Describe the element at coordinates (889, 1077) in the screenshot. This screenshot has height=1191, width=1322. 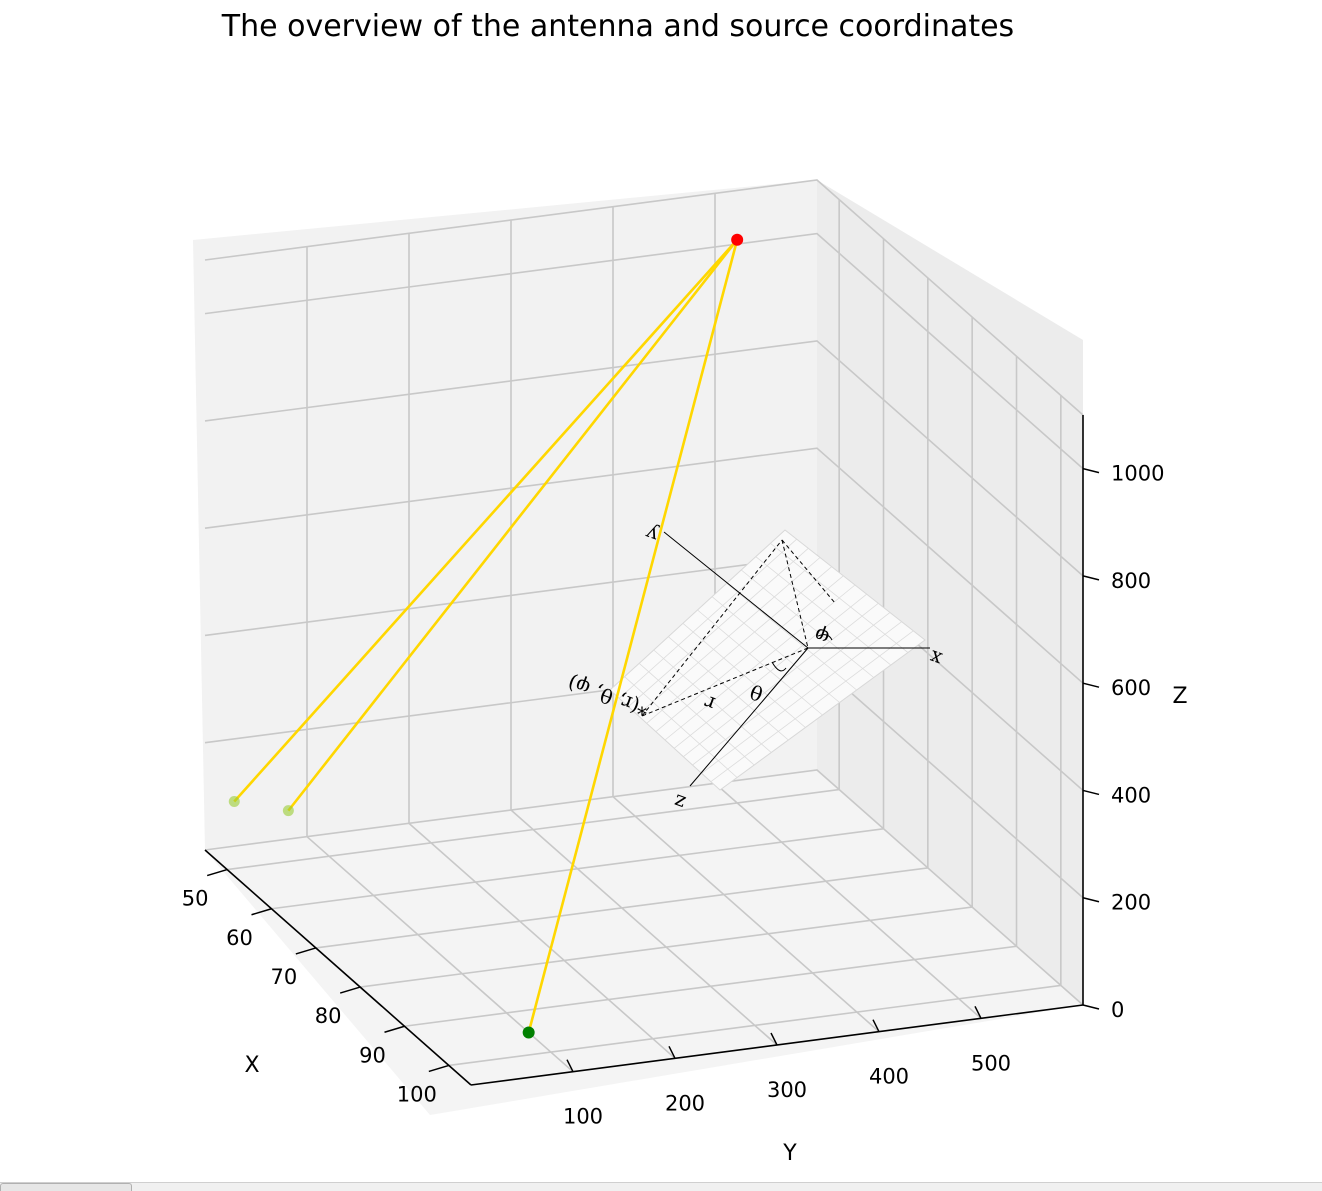
I see `y-tick-label: 400` at that location.